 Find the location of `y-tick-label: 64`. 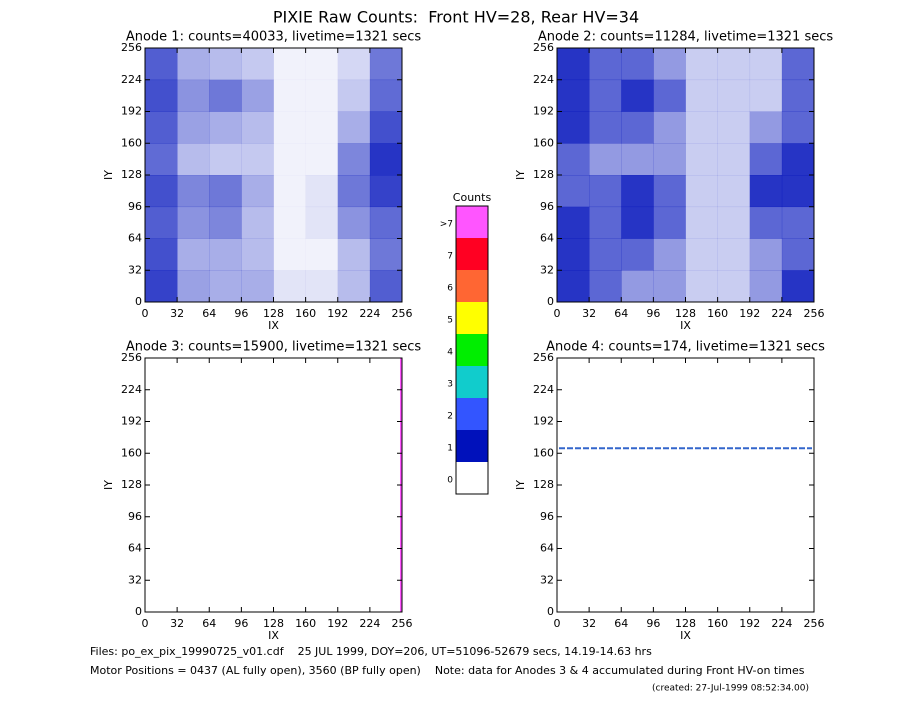

y-tick-label: 64 is located at coordinates (547, 238).